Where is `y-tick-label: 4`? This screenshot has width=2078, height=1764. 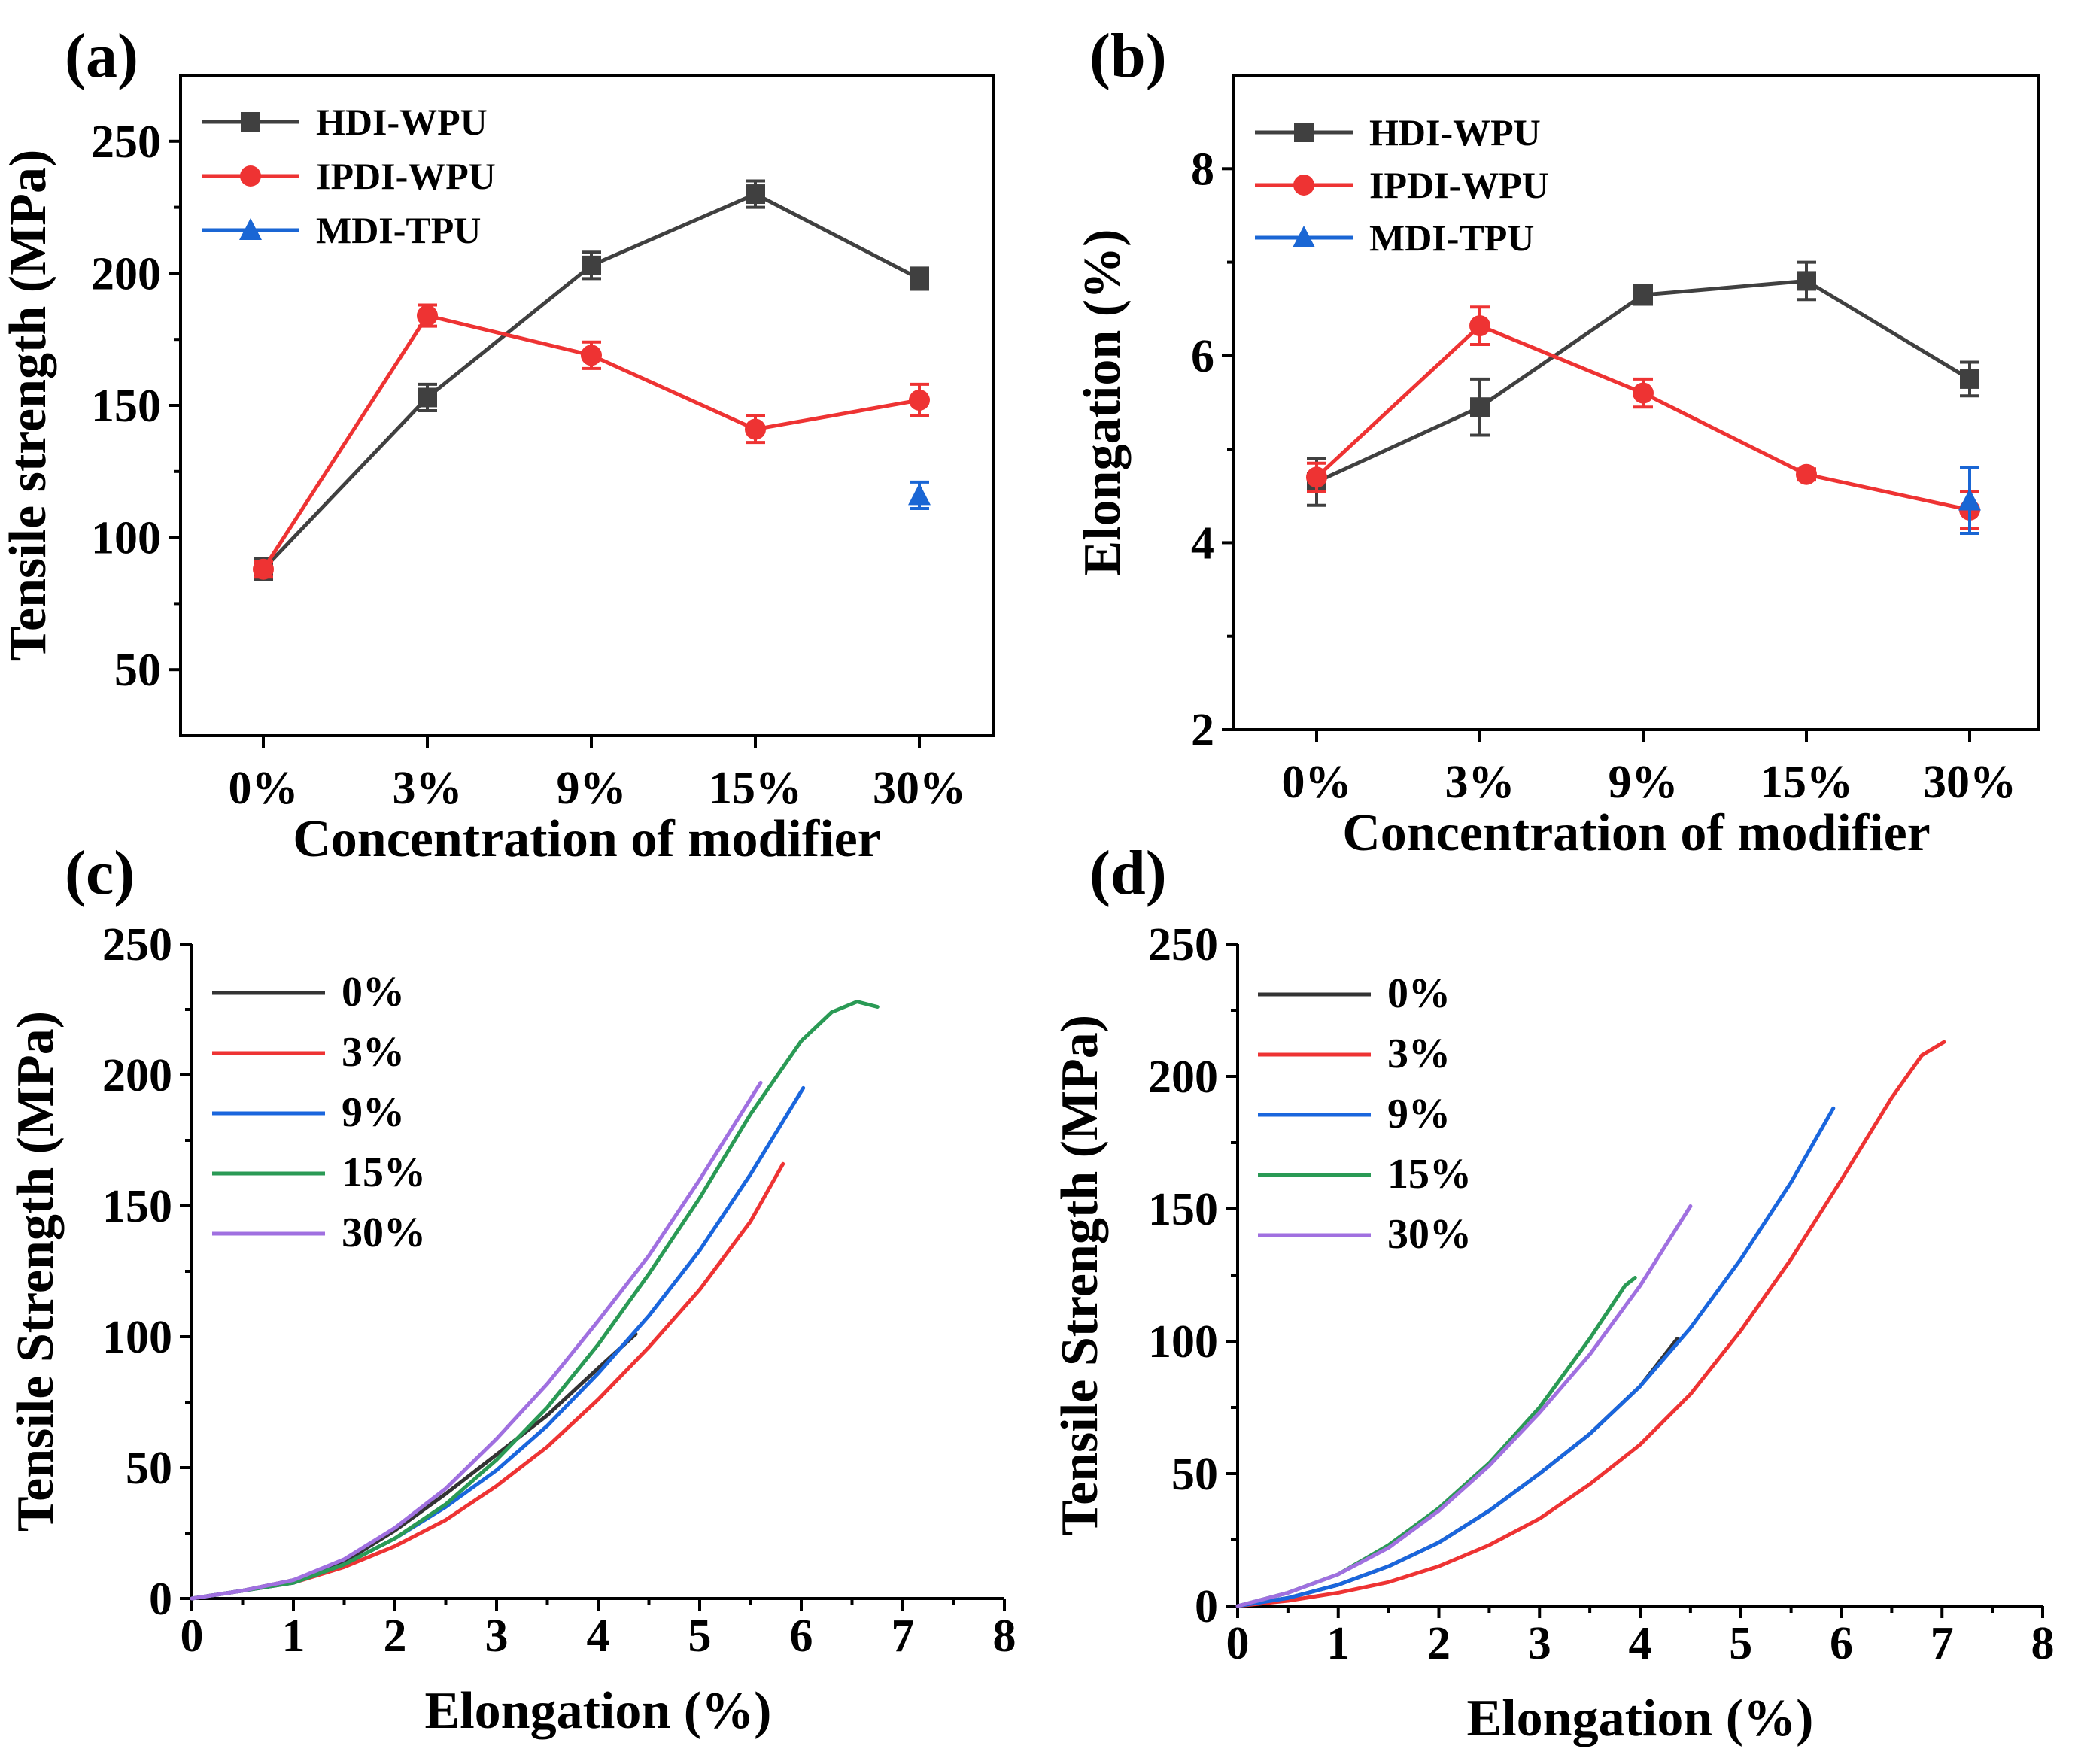
y-tick-label: 4 is located at coordinates (1202, 543).